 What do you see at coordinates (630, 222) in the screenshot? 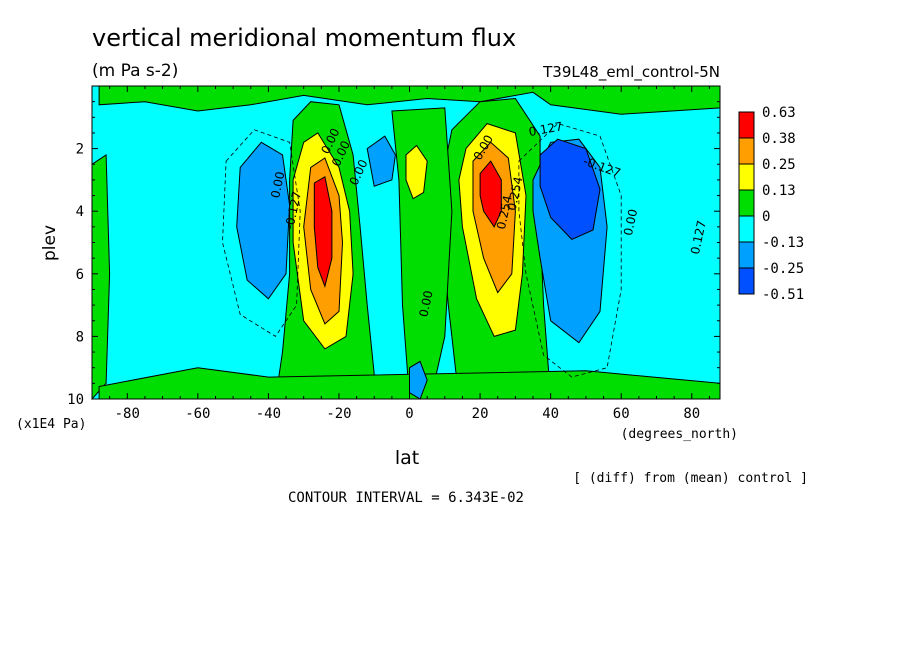
I see `contour-label-9: 0.00` at bounding box center [630, 222].